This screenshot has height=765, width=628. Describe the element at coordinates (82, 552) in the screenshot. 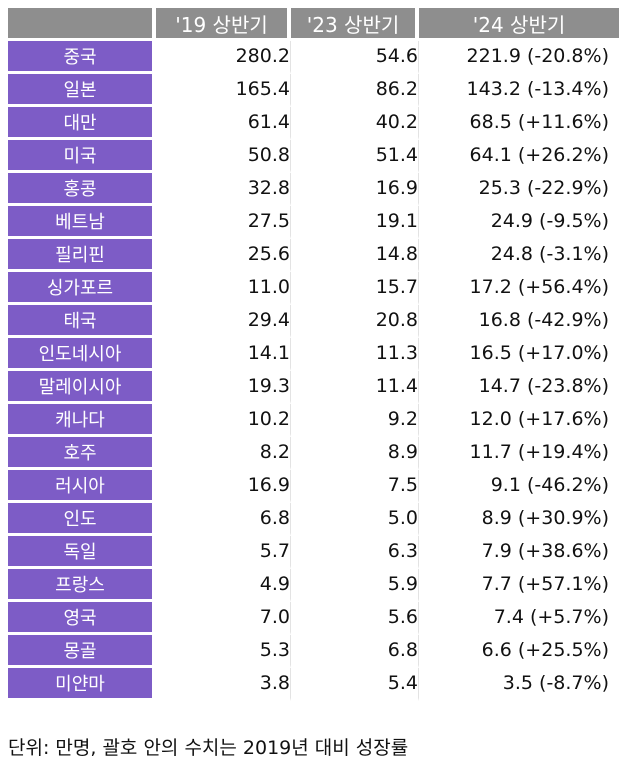

I see `country-cell: 독일` at that location.